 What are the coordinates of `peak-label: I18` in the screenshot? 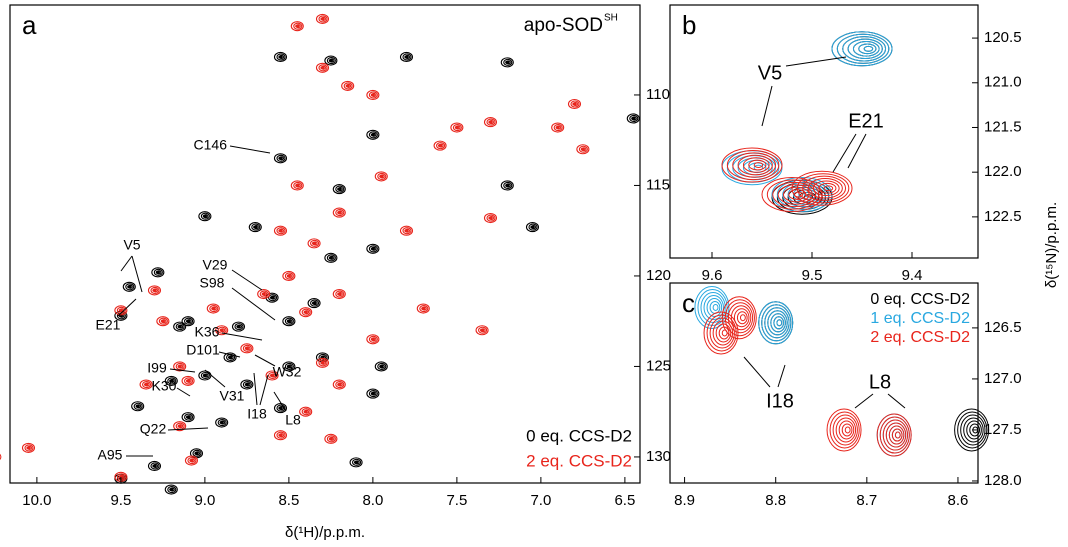 It's located at (780, 401).